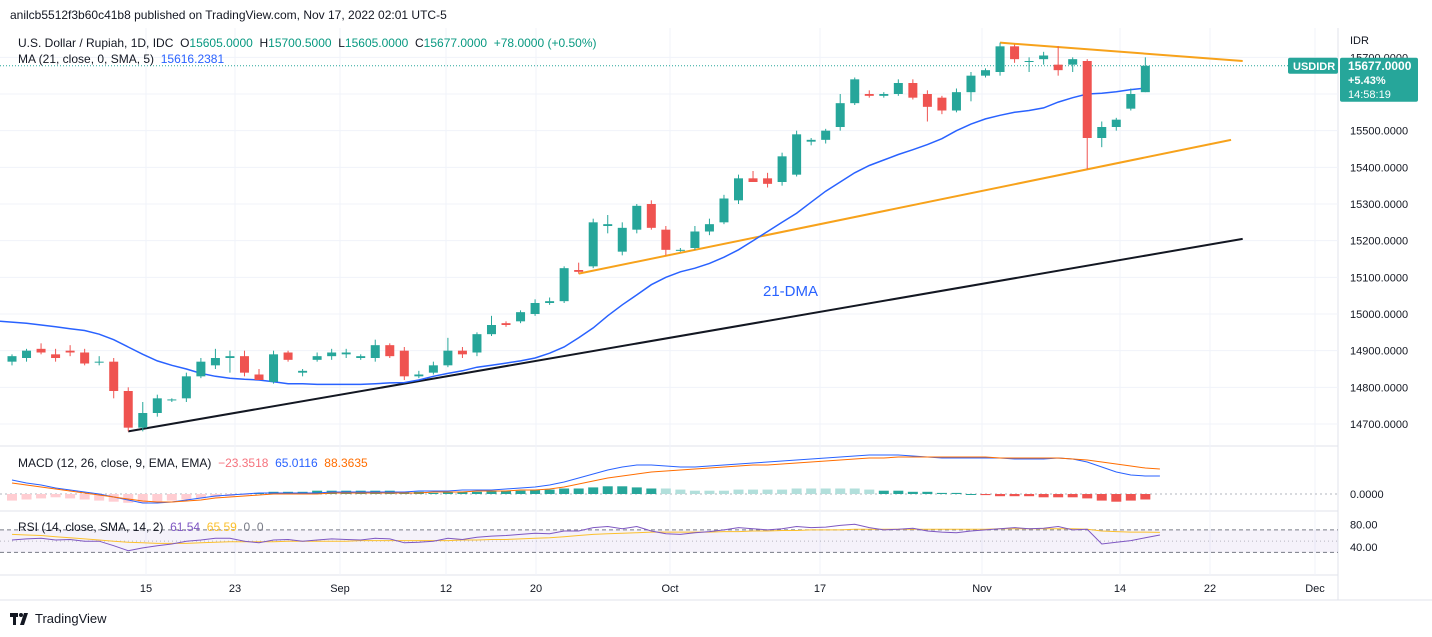 This screenshot has width=1432, height=637. I want to click on macd-tick-label: 0.0000, so click(1367, 495).